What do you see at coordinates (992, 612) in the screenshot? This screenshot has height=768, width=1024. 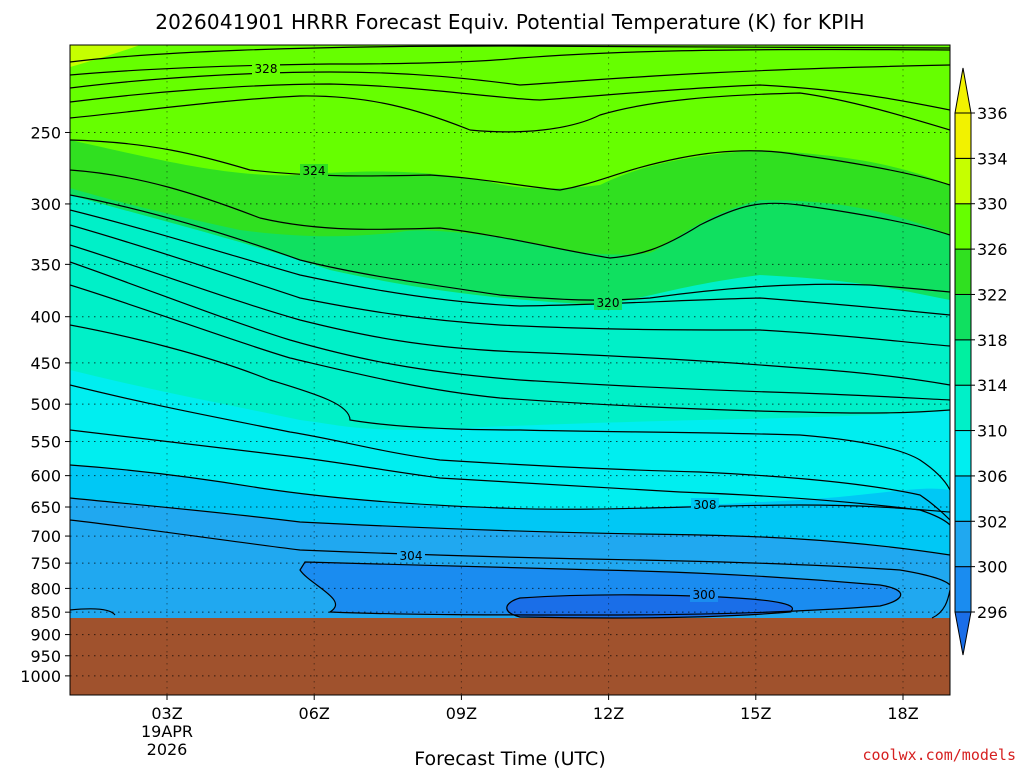 I see `colorbar-label: 296` at bounding box center [992, 612].